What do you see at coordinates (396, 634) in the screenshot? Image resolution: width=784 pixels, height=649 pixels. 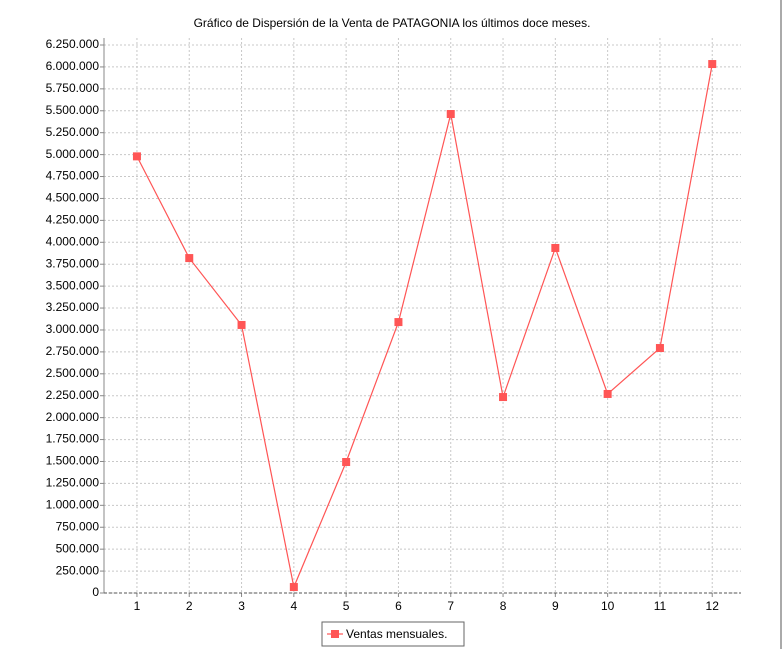 I see `legend-label: Ventas mensuales.` at bounding box center [396, 634].